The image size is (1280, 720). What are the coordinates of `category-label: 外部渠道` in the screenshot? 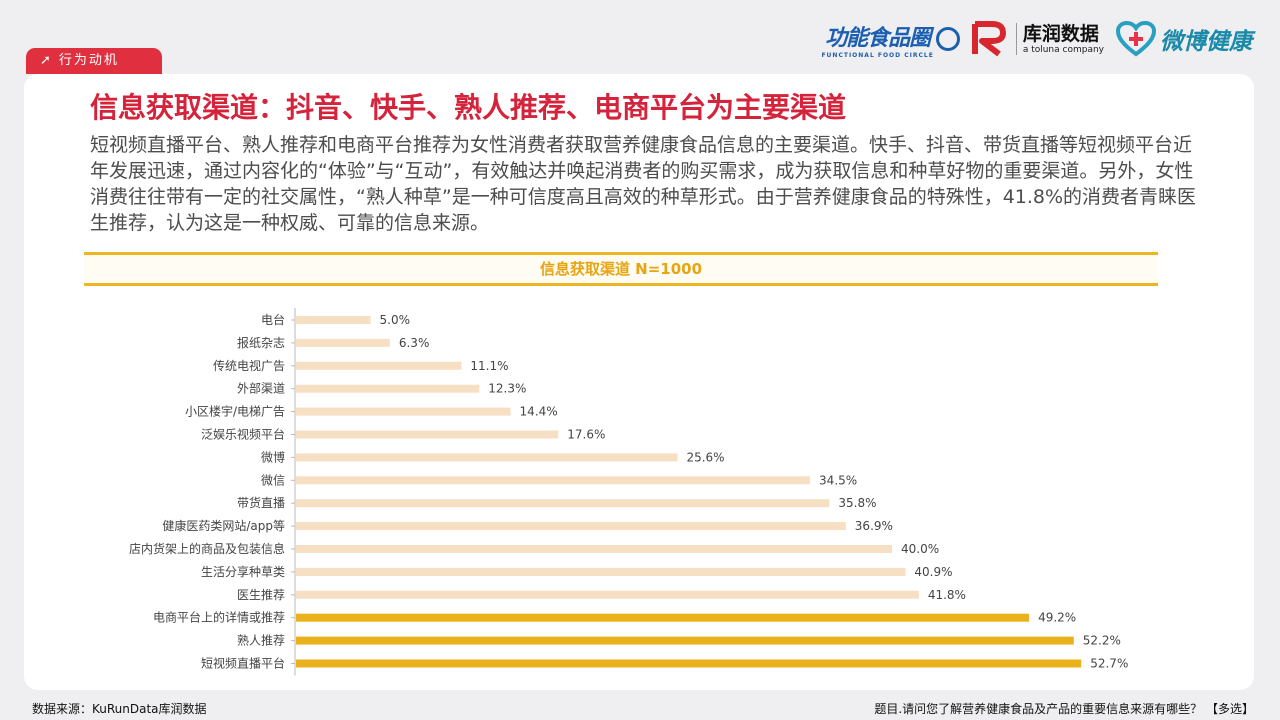 It's located at (261, 388).